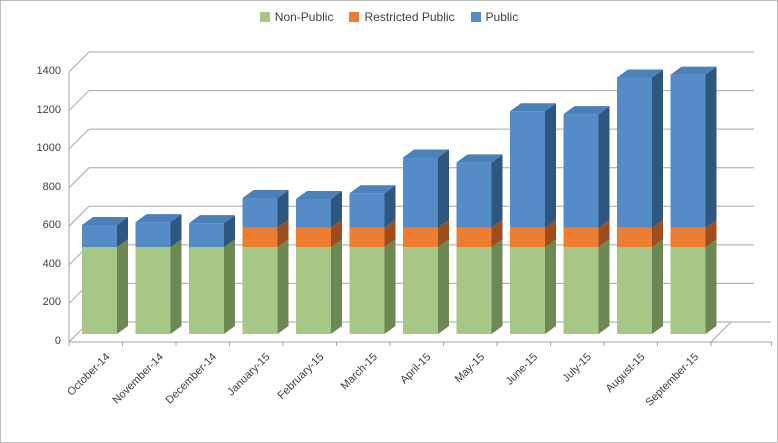 The height and width of the screenshot is (443, 778). I want to click on y-axis-tick-label: 1200, so click(48, 109).